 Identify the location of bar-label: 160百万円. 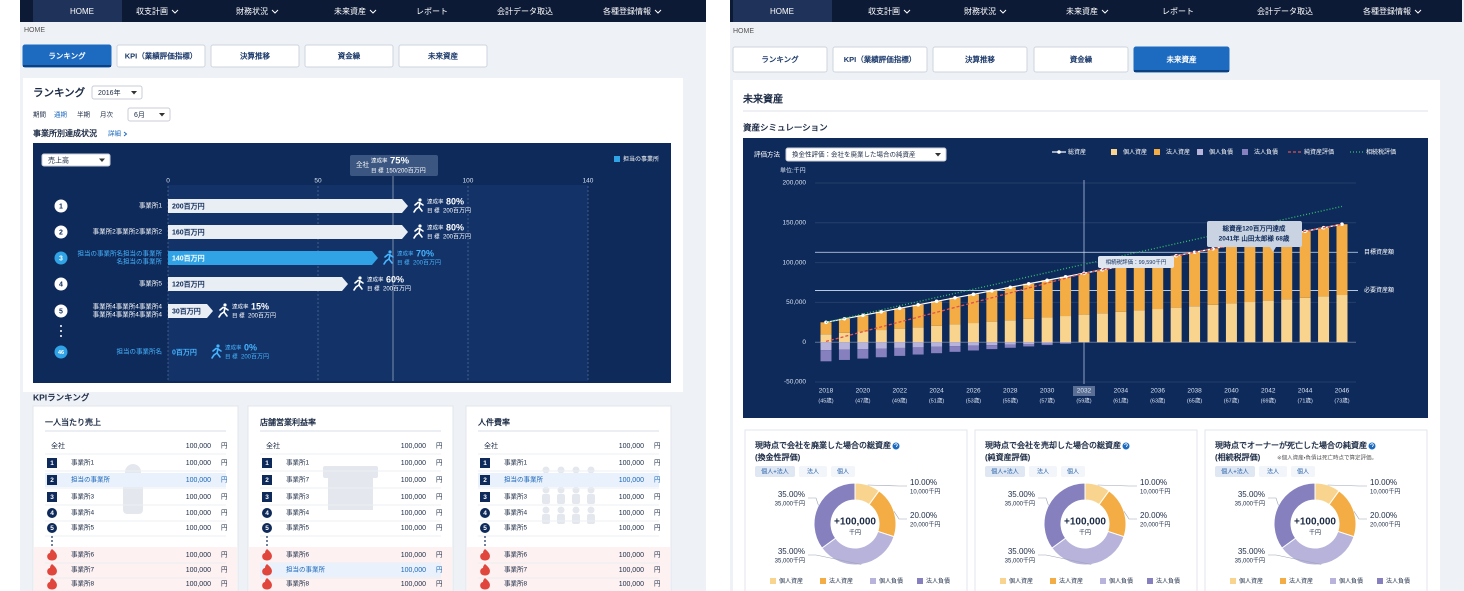
(188, 232).